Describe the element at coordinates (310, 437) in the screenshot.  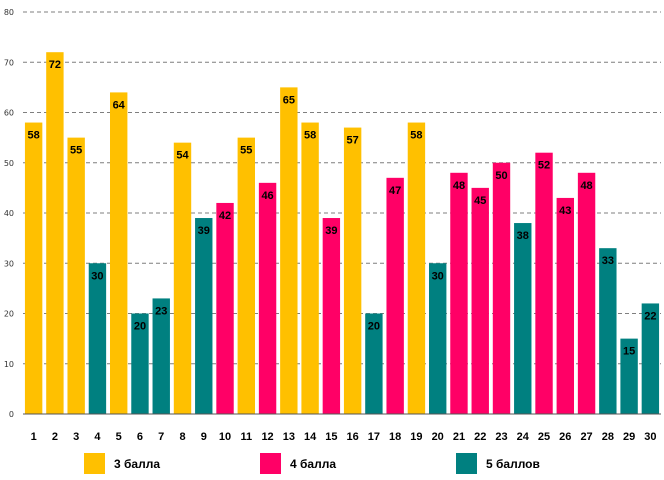
I see `x-tick-label-14: 14` at that location.